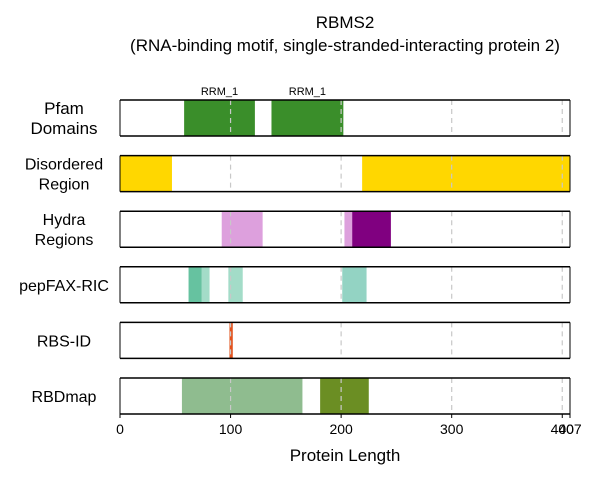 This screenshot has height=480, width=600. What do you see at coordinates (231, 429) in the screenshot?
I see `x-tick-label: 100` at bounding box center [231, 429].